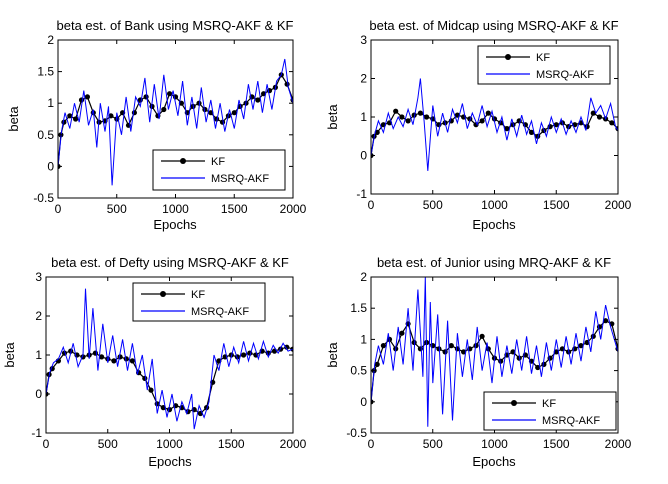 This screenshot has width=668, height=484. I want to click on y-tick-label: 1, so click(363, 339).